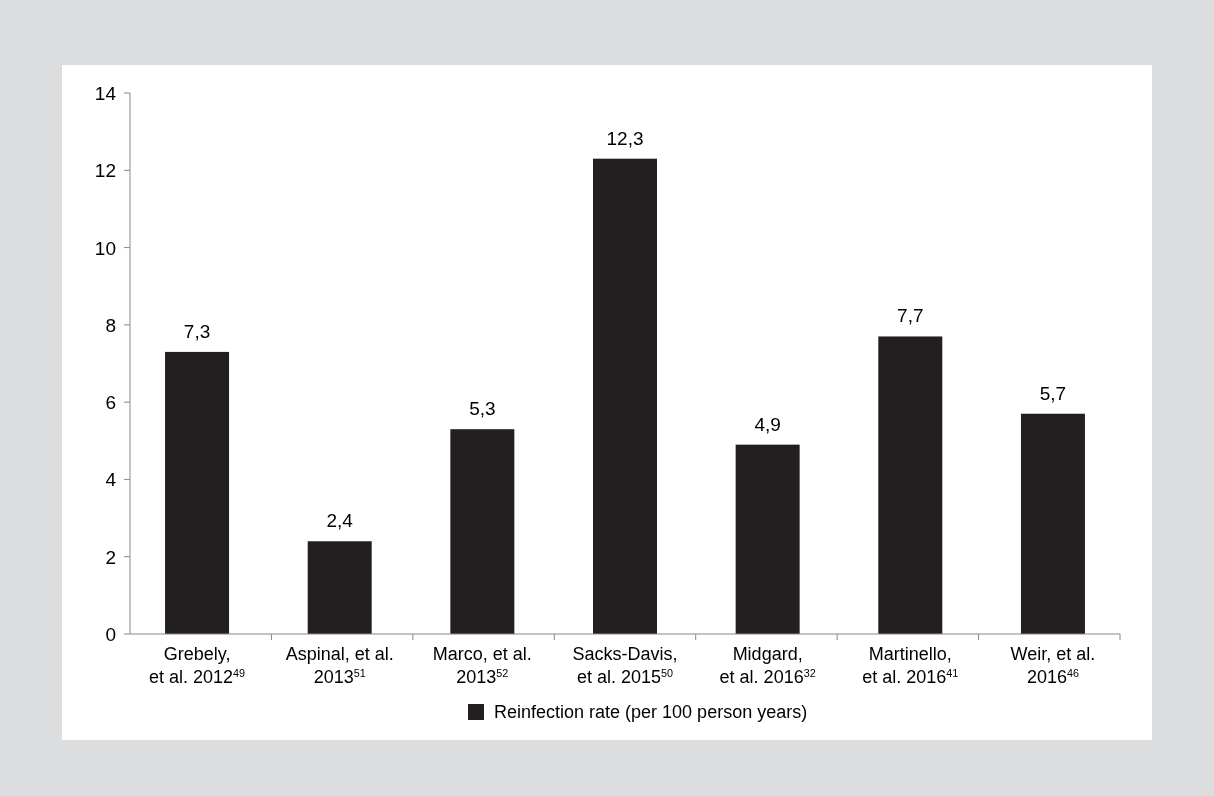 Image resolution: width=1214 pixels, height=796 pixels. Describe the element at coordinates (767, 665) in the screenshot. I see `x-tick-label: Midgard, et al. 2016$^{32}$` at that location.